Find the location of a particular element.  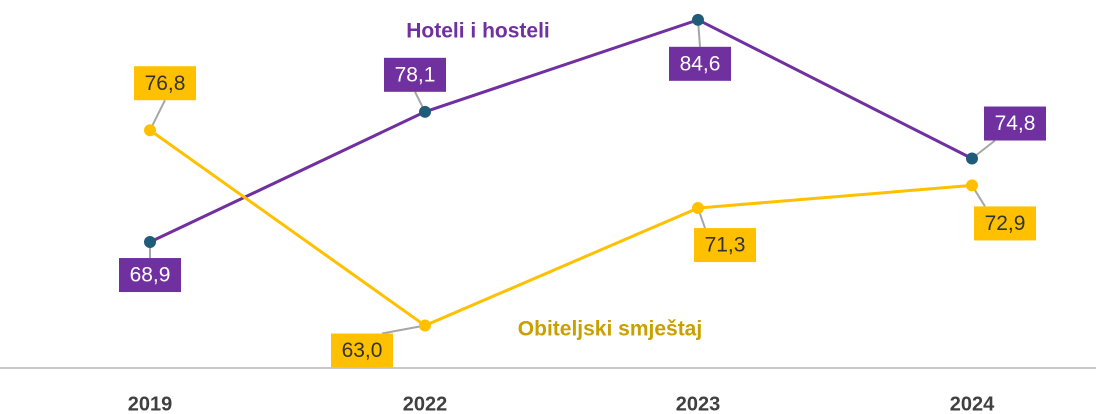

value-label: 78,1 is located at coordinates (415, 74).